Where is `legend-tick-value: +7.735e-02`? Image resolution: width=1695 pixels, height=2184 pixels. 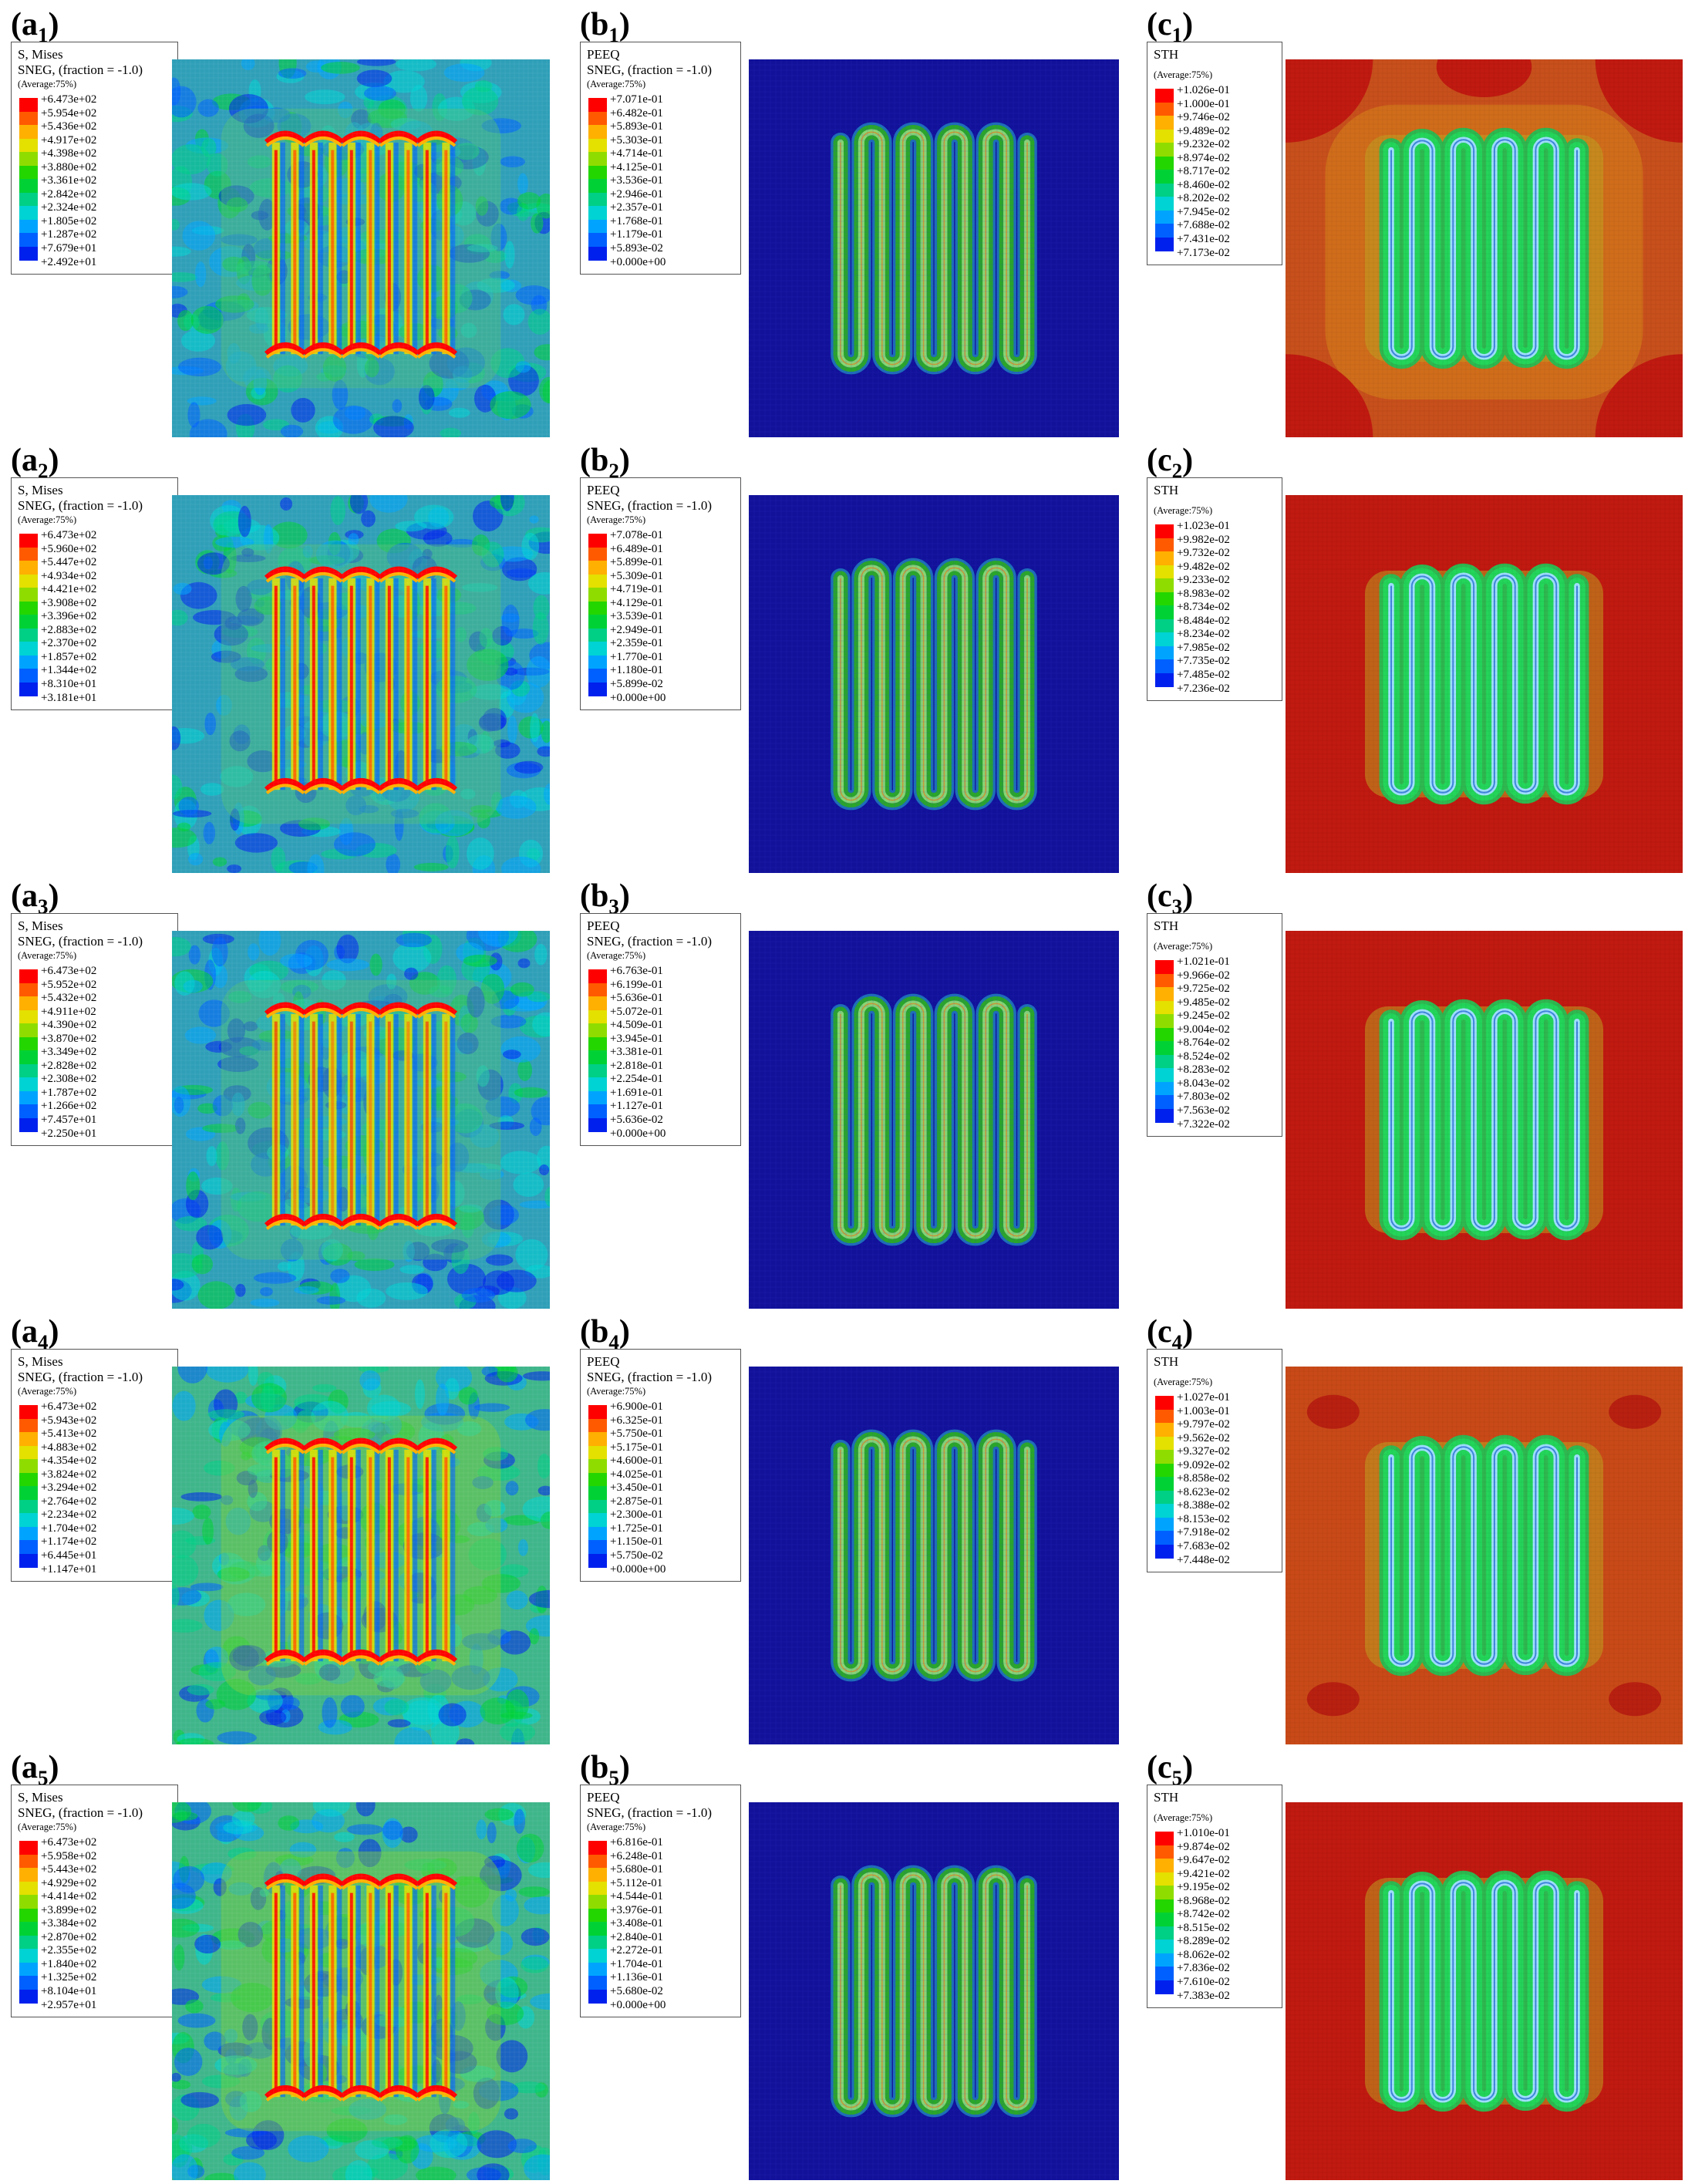
legend-tick-value: +7.735e-02 is located at coordinates (1203, 662).